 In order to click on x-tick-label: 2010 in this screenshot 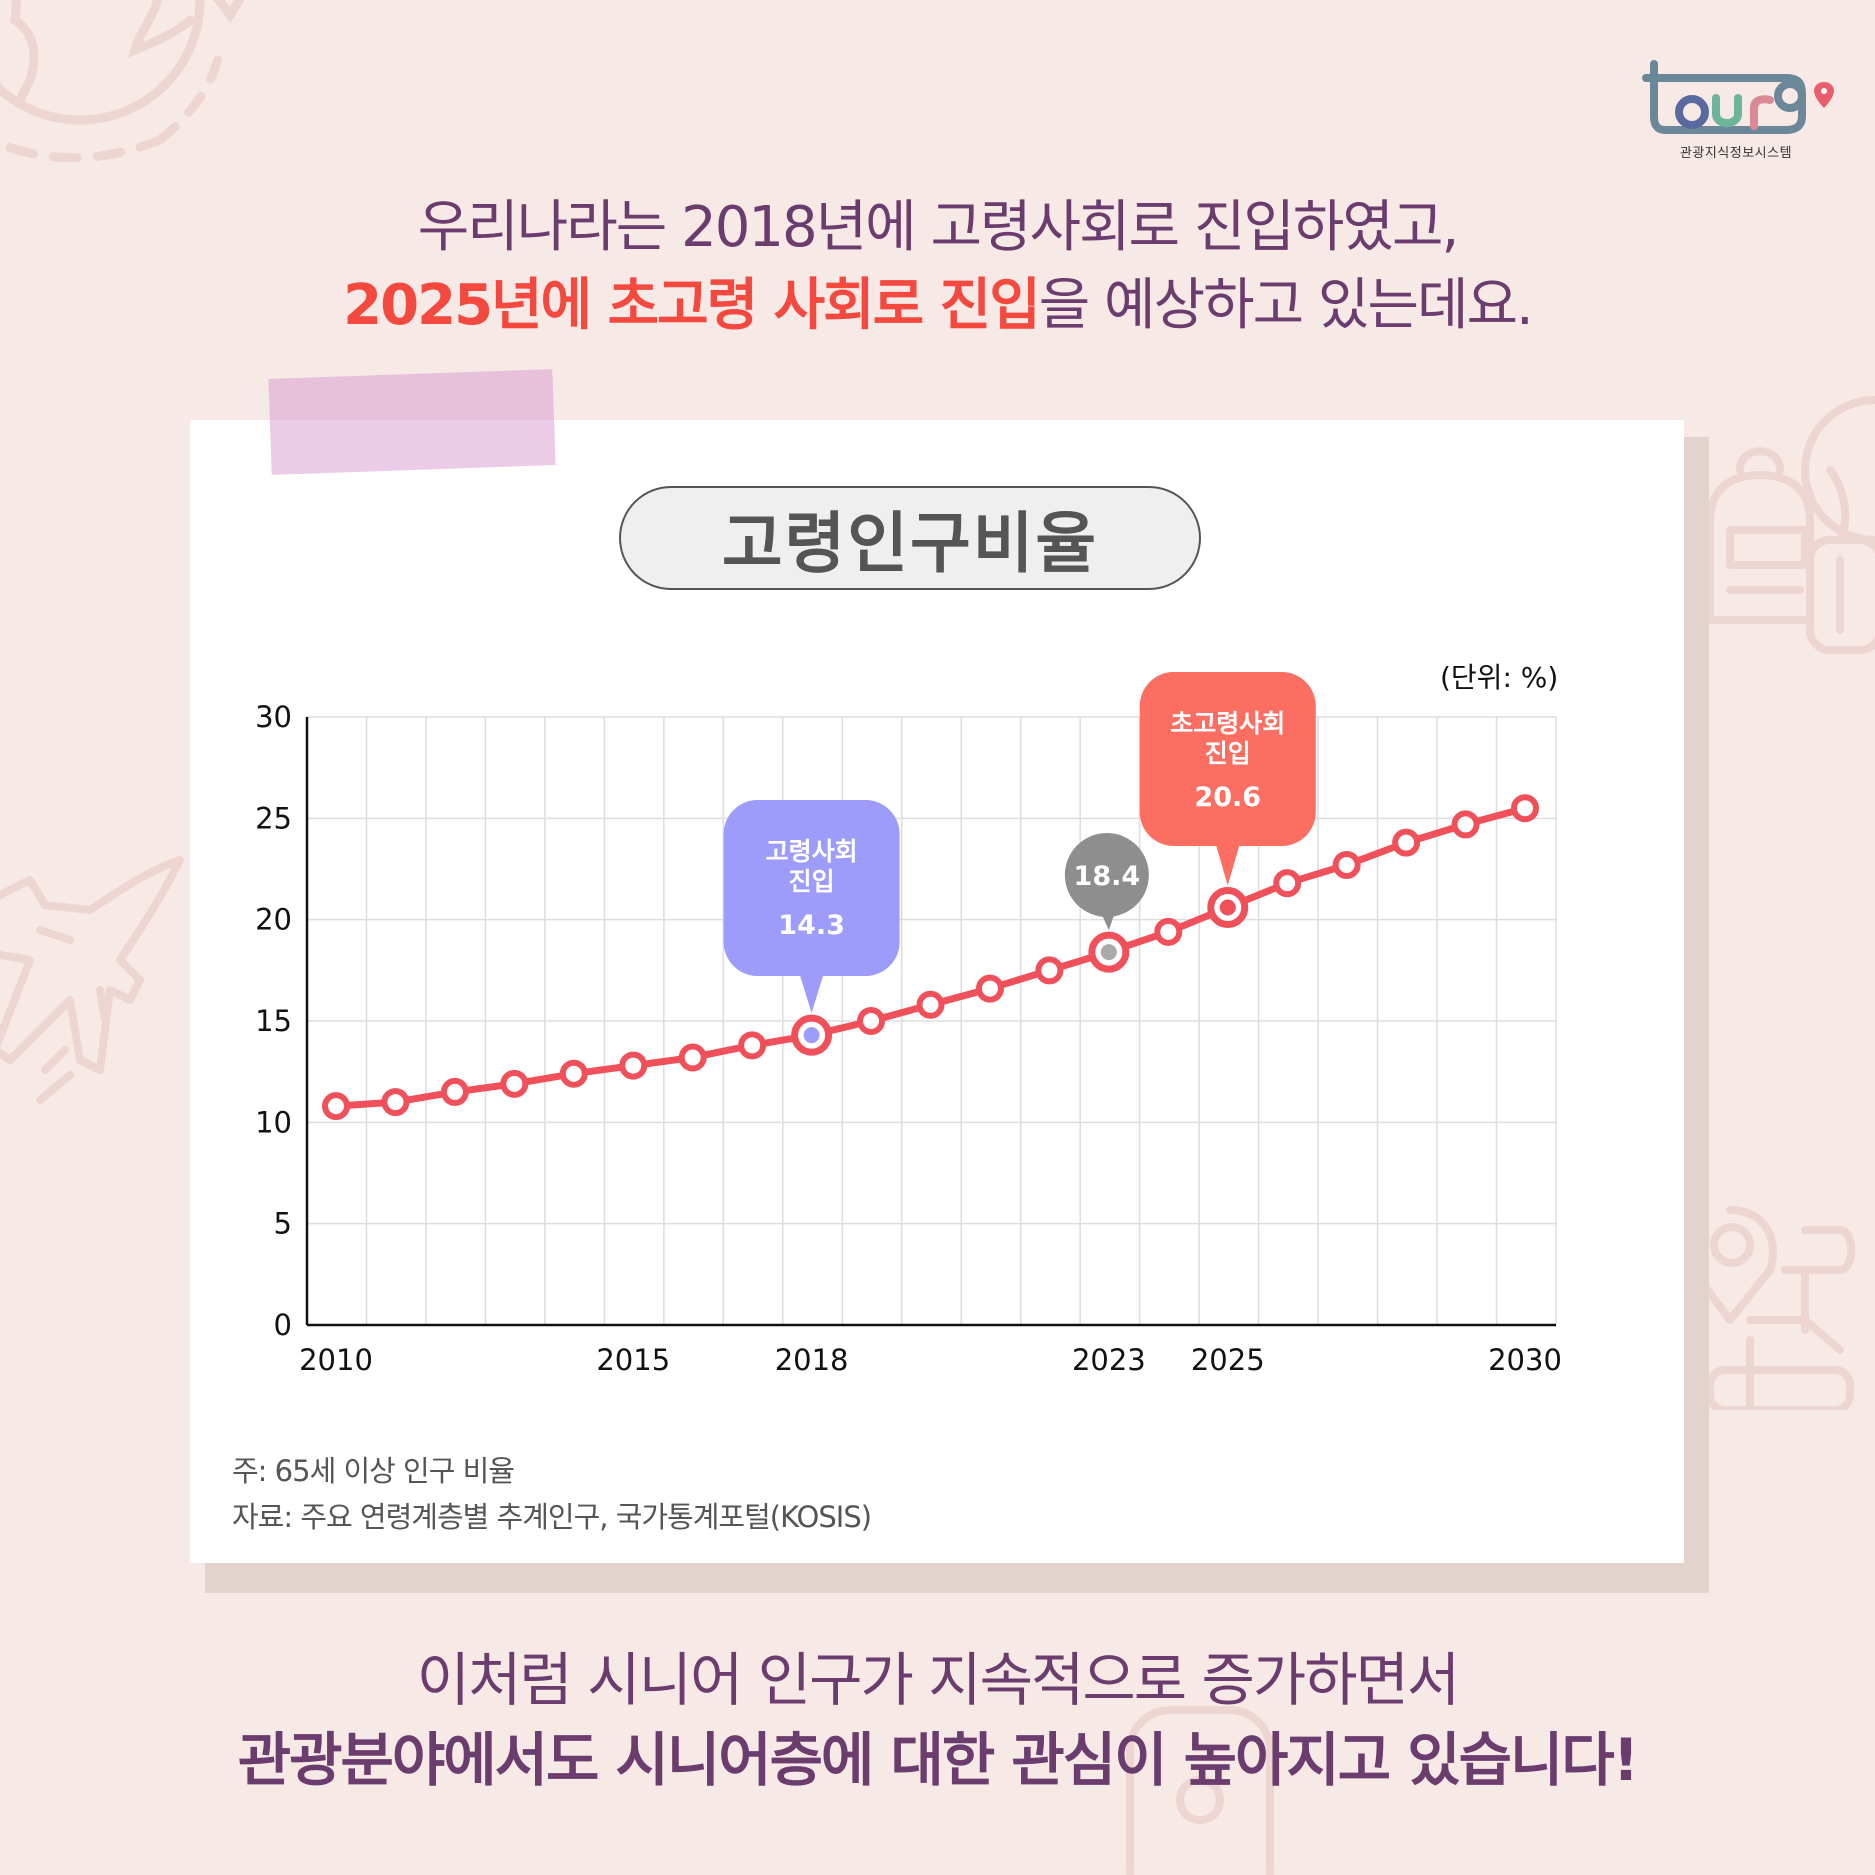, I will do `click(336, 1360)`.